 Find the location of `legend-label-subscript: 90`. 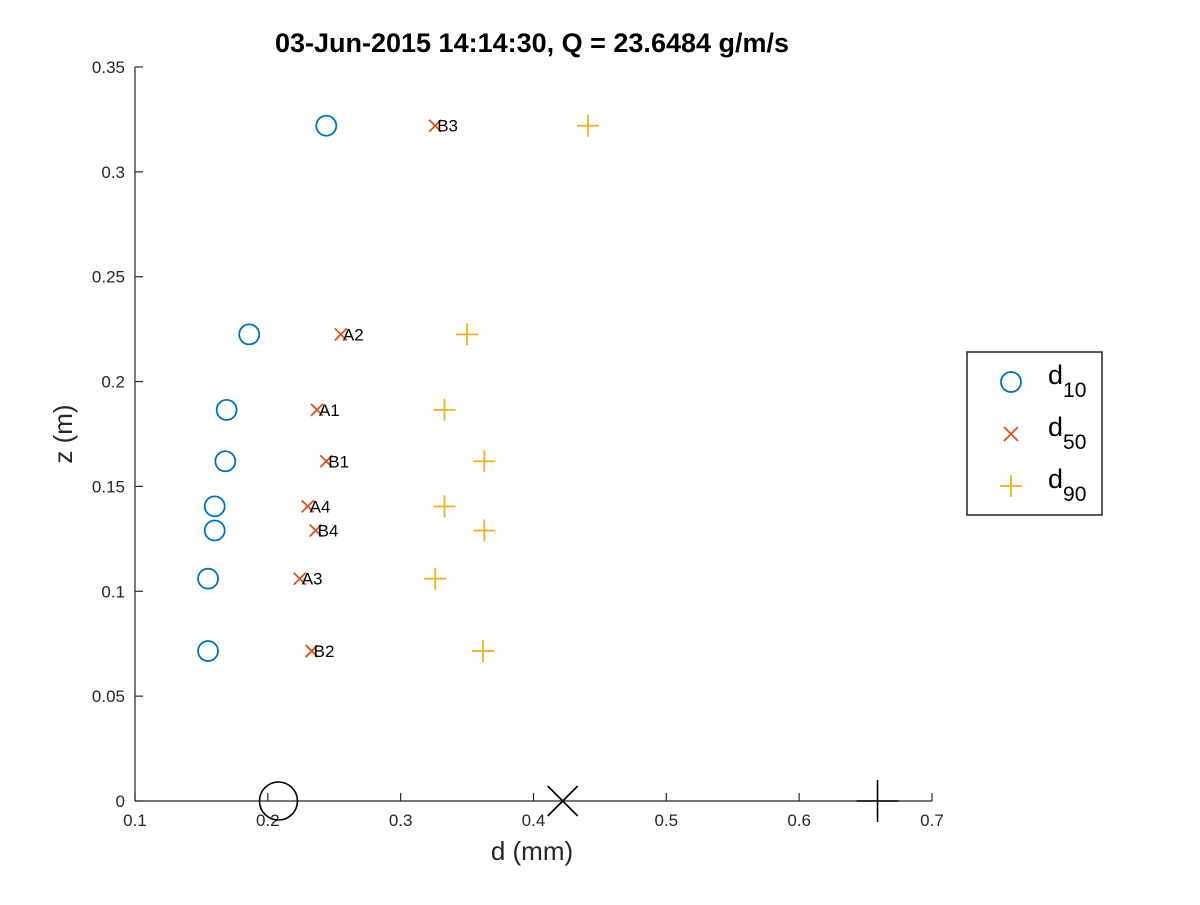

legend-label-subscript: 90 is located at coordinates (1074, 494).